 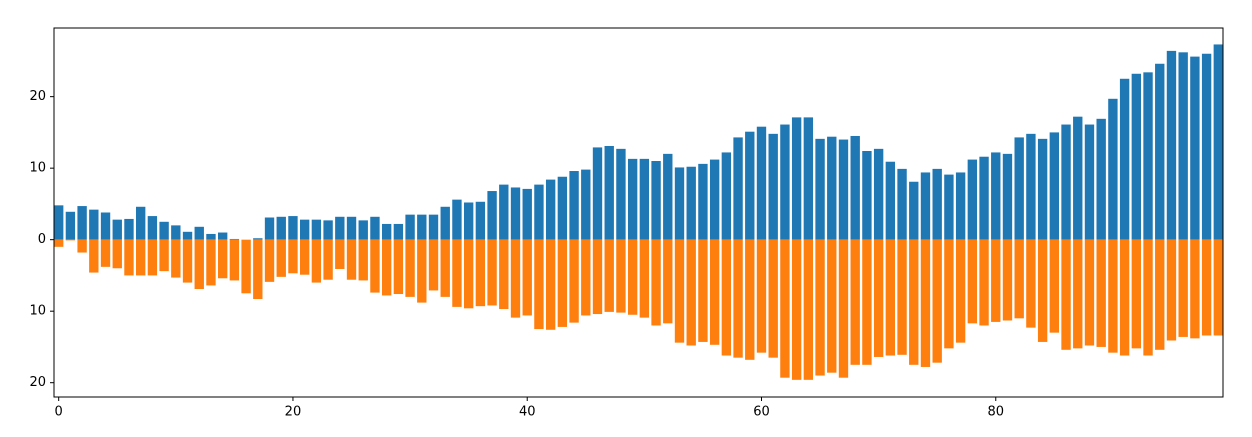 What do you see at coordinates (995, 412) in the screenshot?
I see `x-tick-label: 80` at bounding box center [995, 412].